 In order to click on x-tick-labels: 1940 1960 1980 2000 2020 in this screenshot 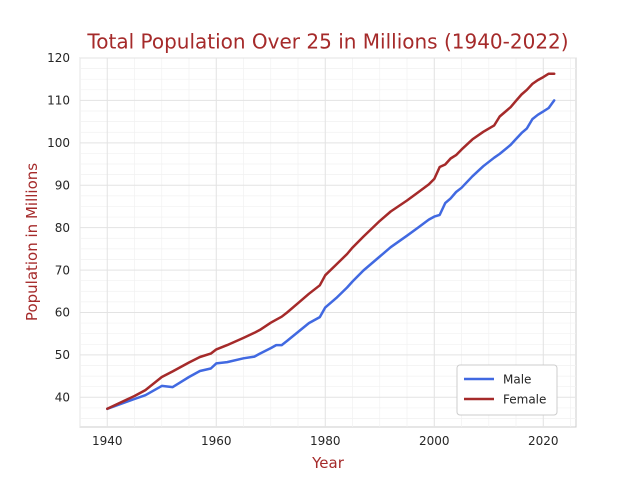, I will do `click(325, 441)`.